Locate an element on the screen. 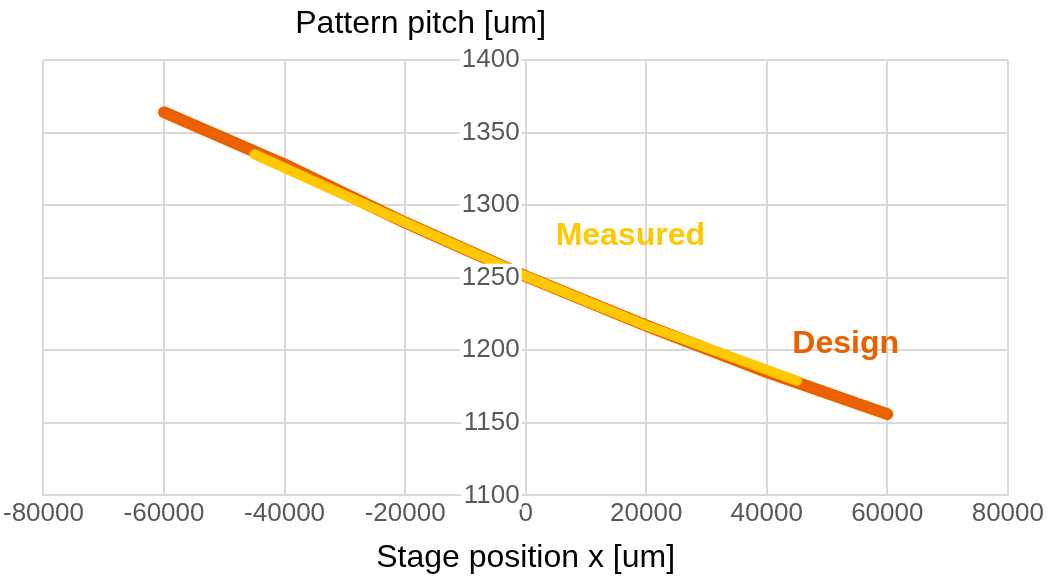 The height and width of the screenshot is (581, 1047). x-tick-label: -80000 is located at coordinates (43, 512).